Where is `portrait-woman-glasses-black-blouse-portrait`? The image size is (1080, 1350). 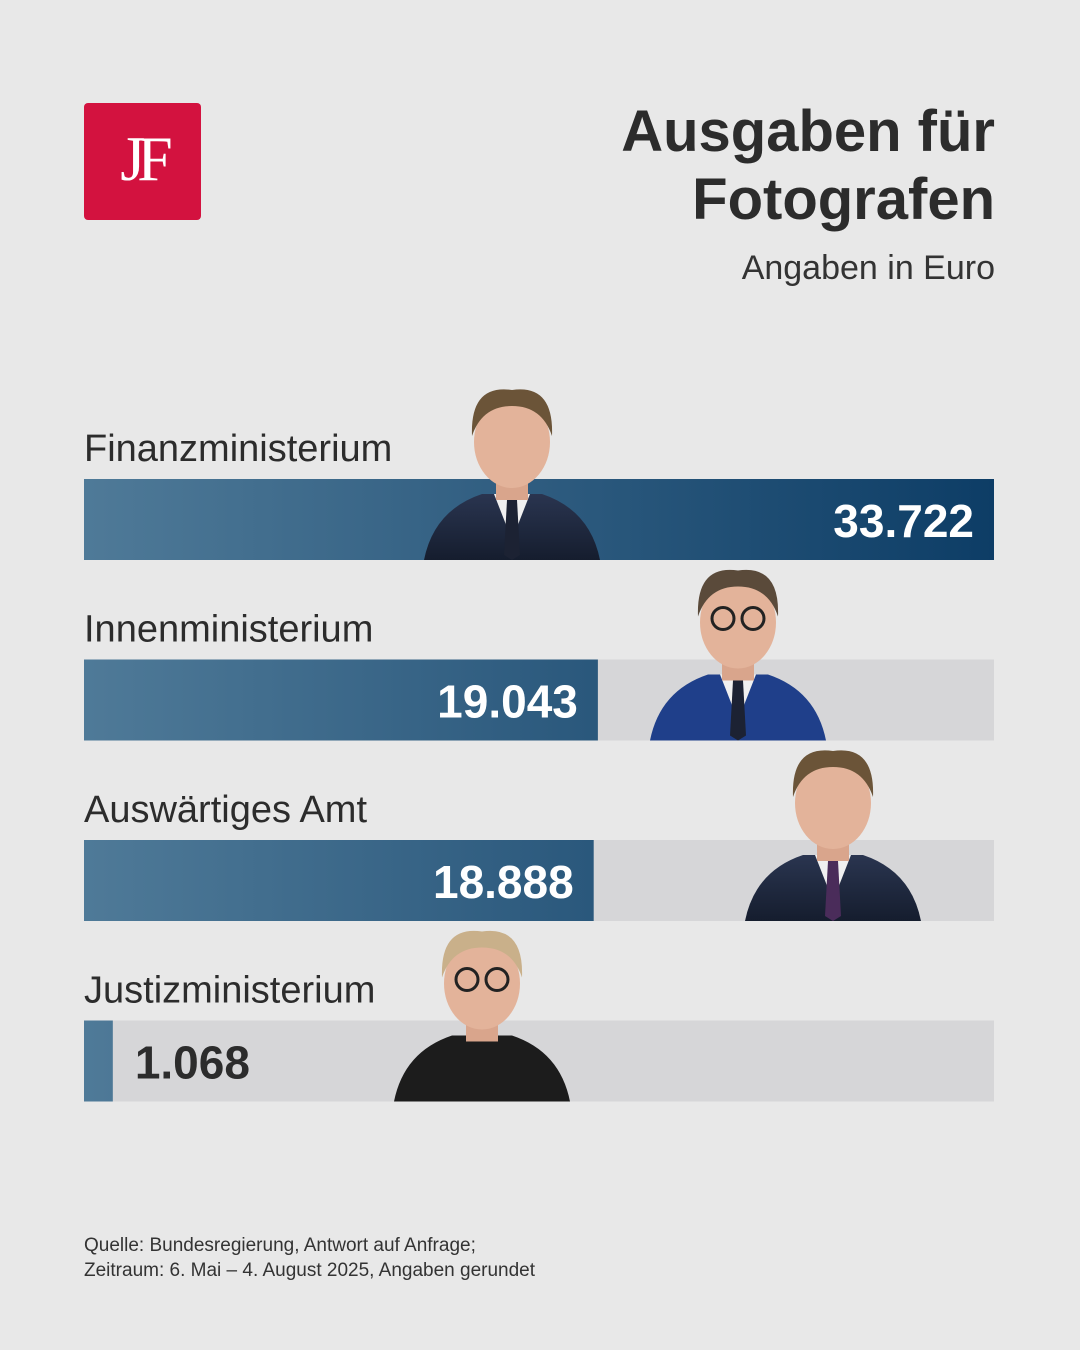
portrait-woman-glasses-black-blouse-portrait is located at coordinates (482, 1016).